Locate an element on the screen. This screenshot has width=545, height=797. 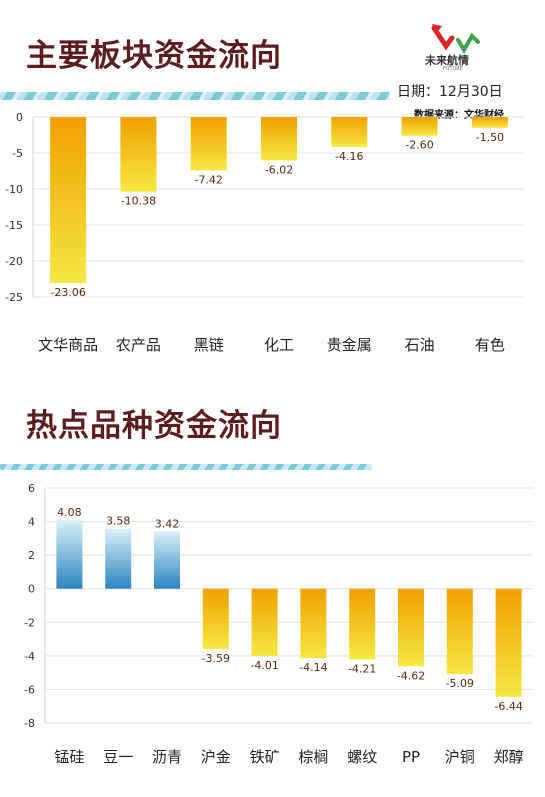
category-label: 锰硅 is located at coordinates (69, 757).